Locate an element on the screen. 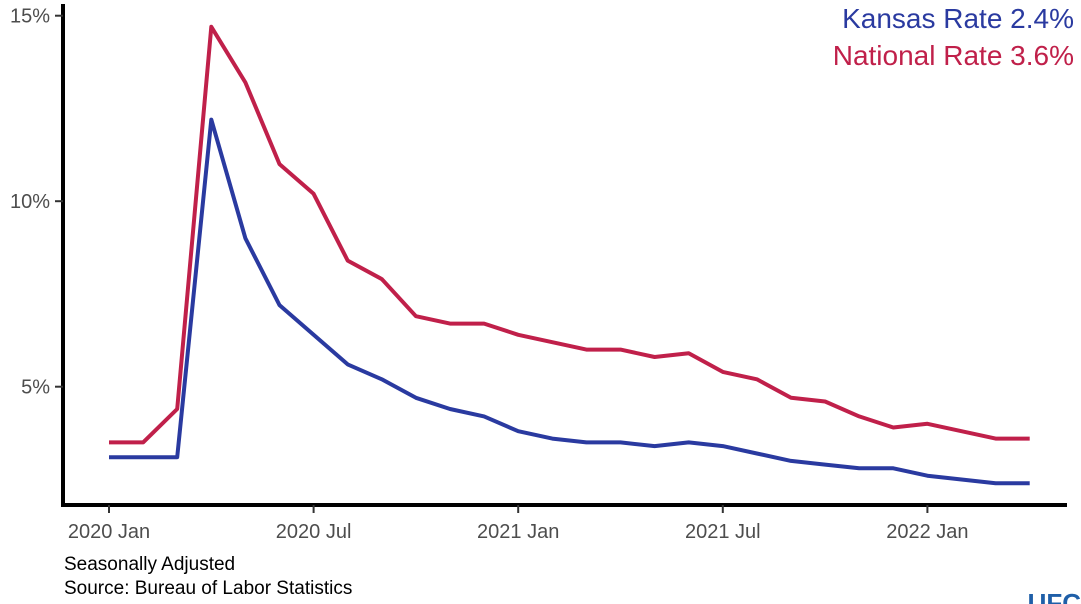  legend-label-kansas: Kansas Rate 2.4% is located at coordinates (958, 18).